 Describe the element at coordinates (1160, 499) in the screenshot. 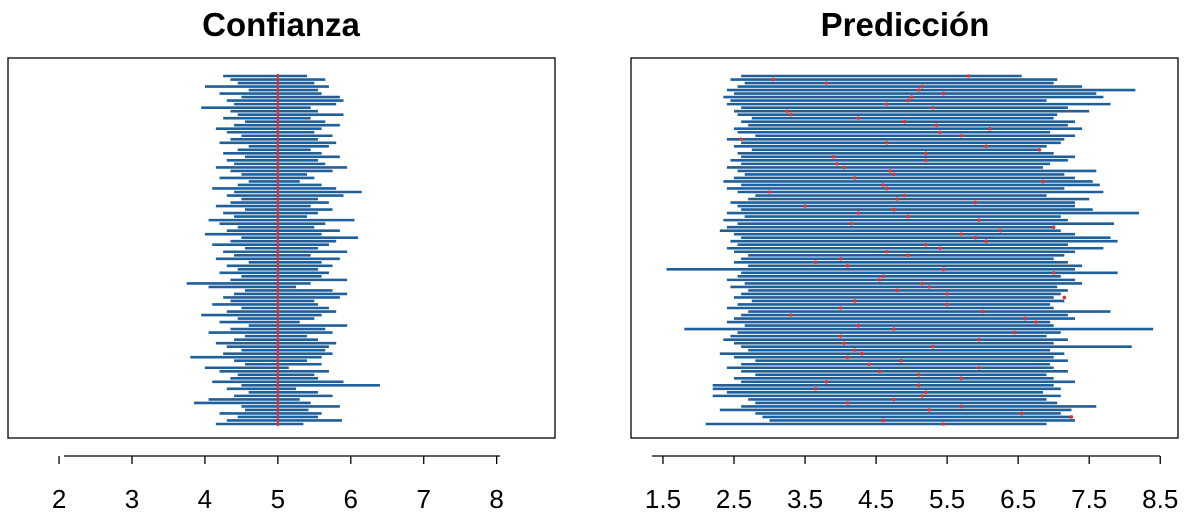

I see `x-tick-label: 8.5` at that location.